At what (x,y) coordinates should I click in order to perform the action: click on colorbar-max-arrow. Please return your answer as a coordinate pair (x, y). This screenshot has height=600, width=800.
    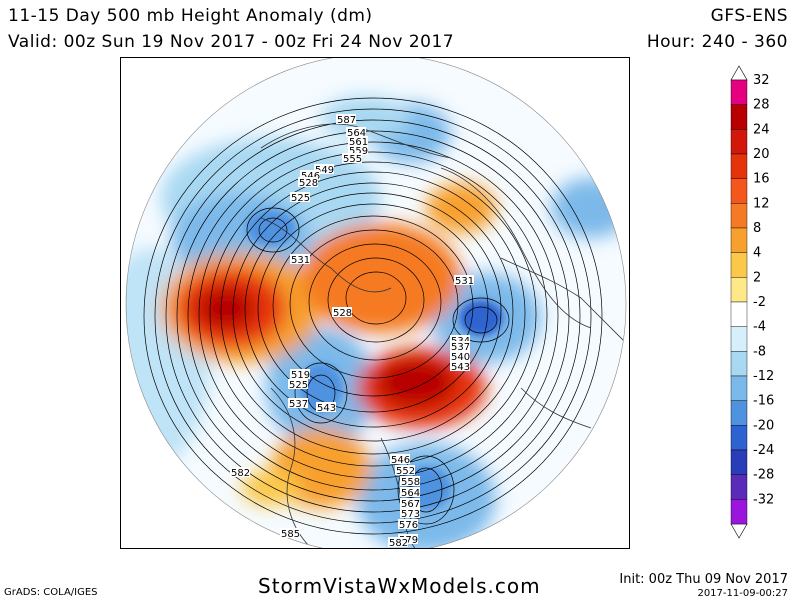
    Looking at the image, I should click on (739, 73).